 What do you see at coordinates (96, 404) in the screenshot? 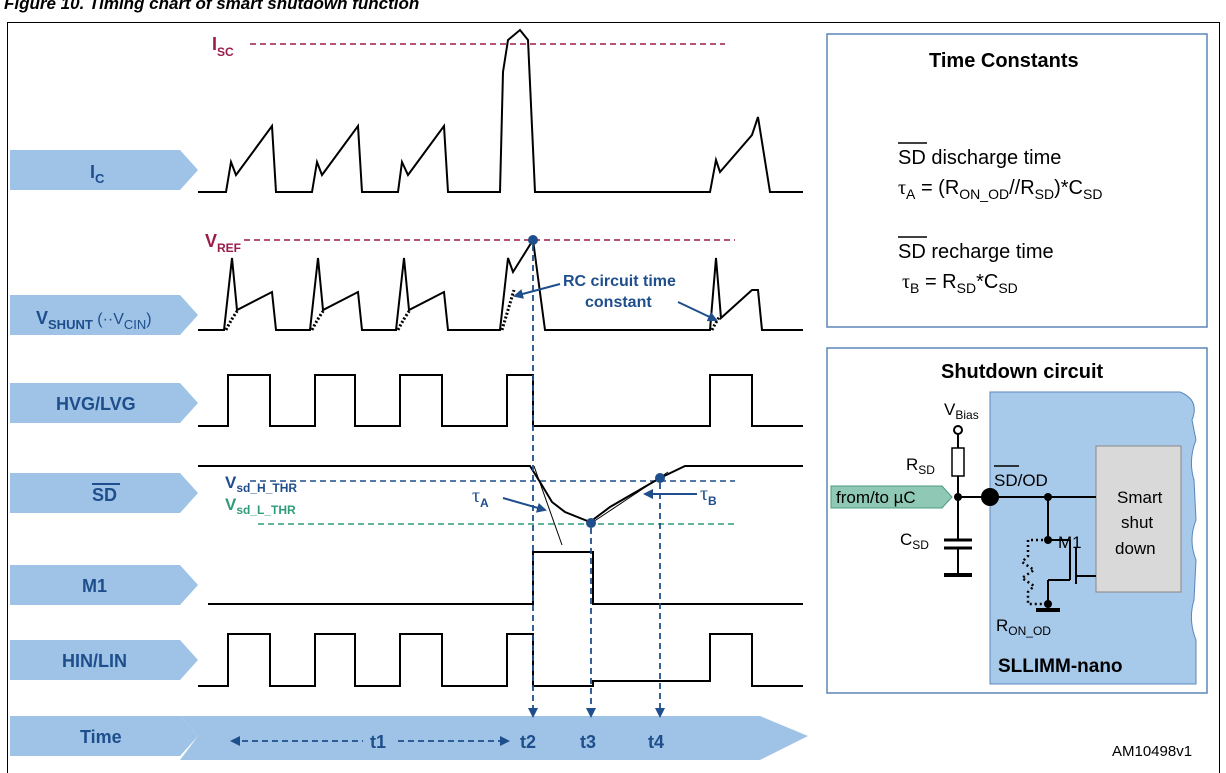
I see `svg-text: HVG/LVG` at bounding box center [96, 404].